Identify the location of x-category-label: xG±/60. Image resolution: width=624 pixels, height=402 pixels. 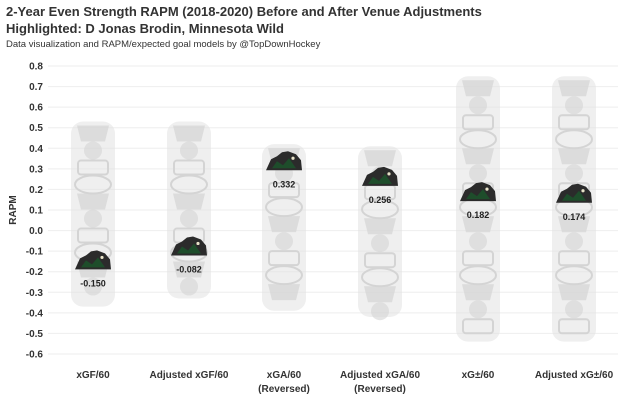
(478, 375).